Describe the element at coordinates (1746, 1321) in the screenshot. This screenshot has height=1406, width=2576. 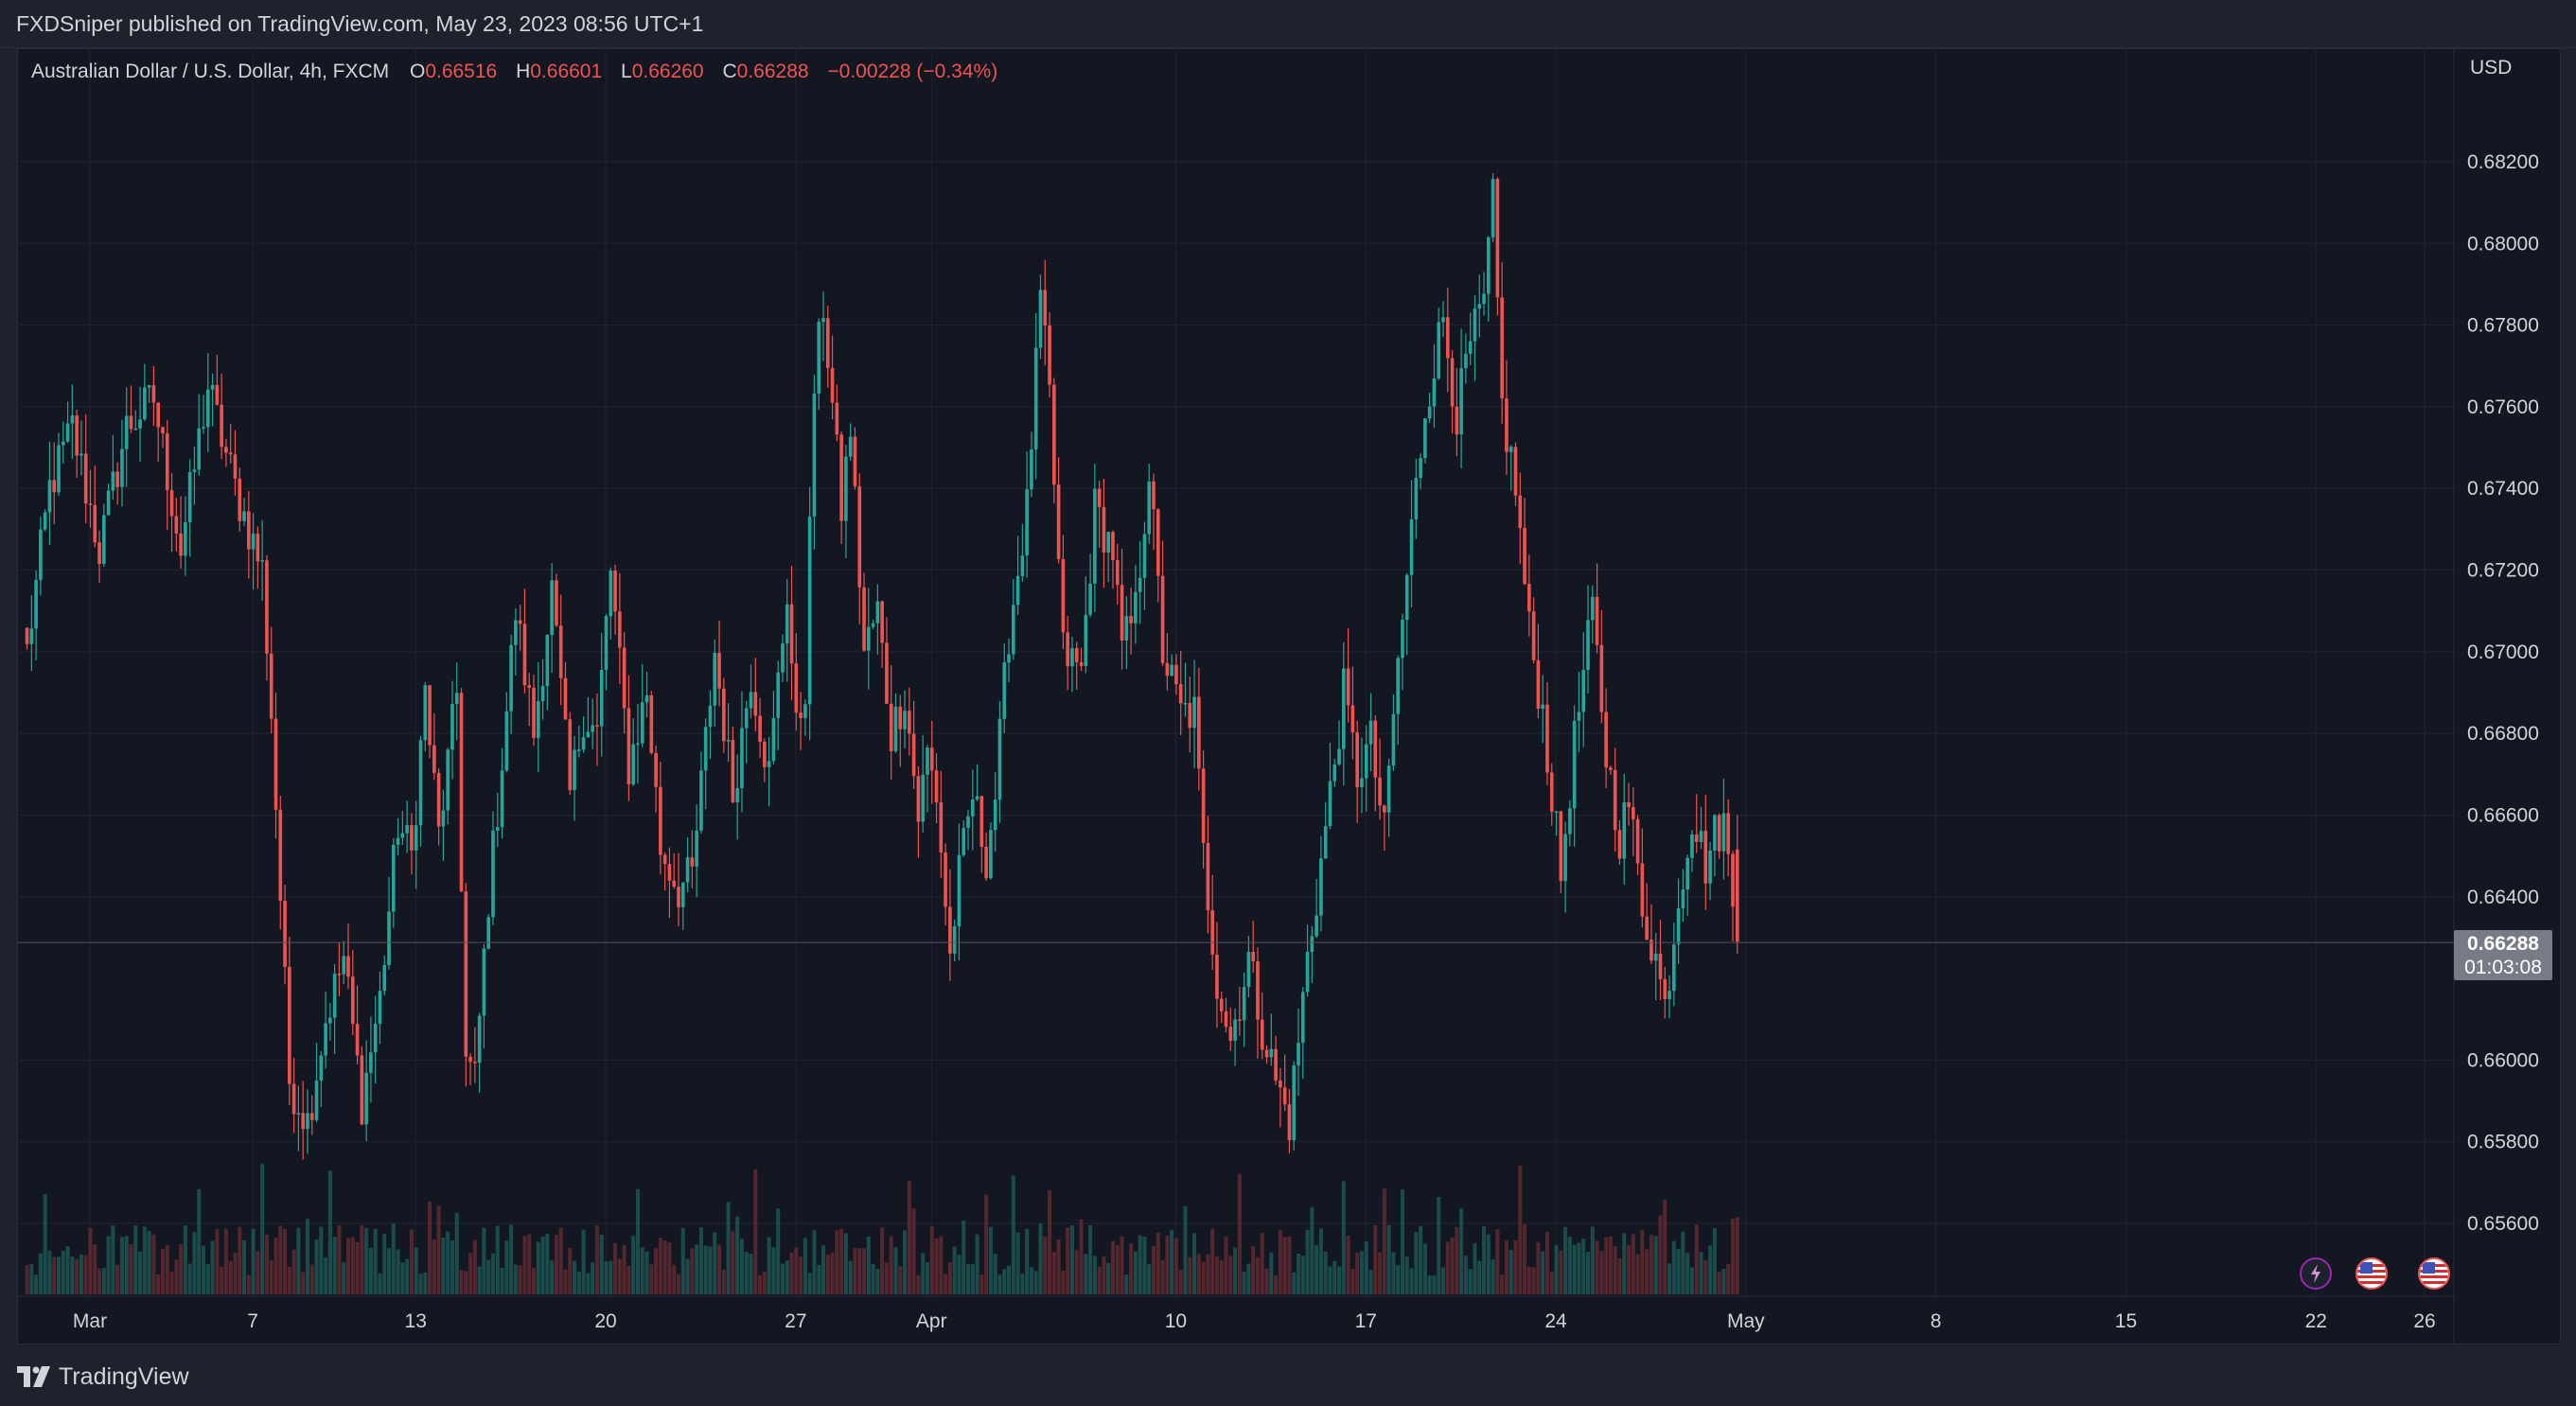
I see `x-tick-label: May` at that location.